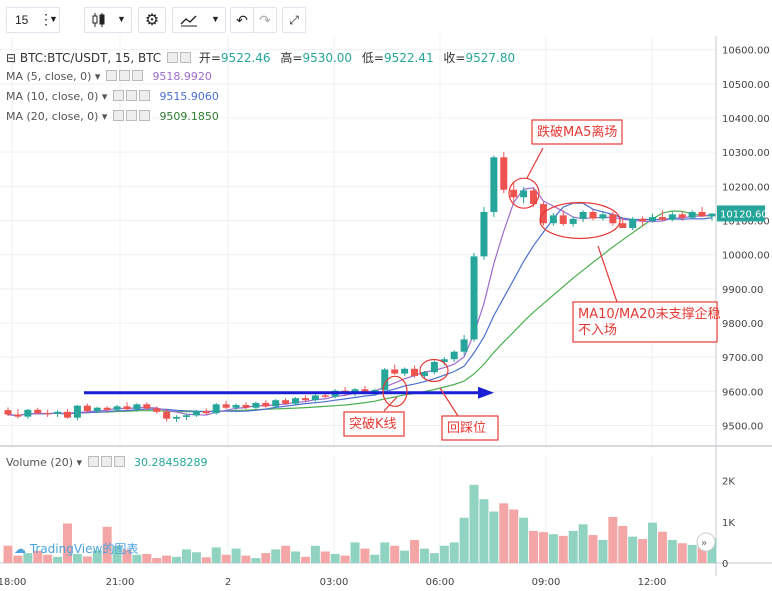  I want to click on undo-button: ↶, so click(242, 20).